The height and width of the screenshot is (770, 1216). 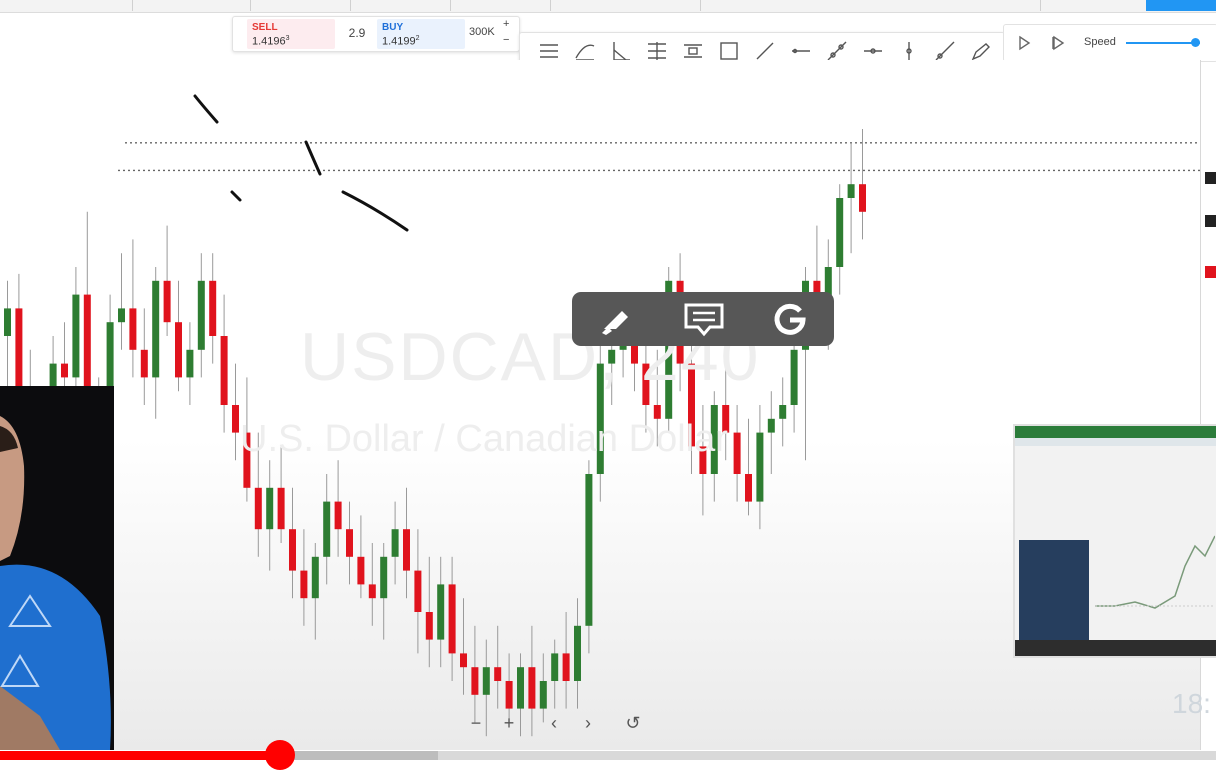 I want to click on scrub-handle, so click(x=279, y=755).